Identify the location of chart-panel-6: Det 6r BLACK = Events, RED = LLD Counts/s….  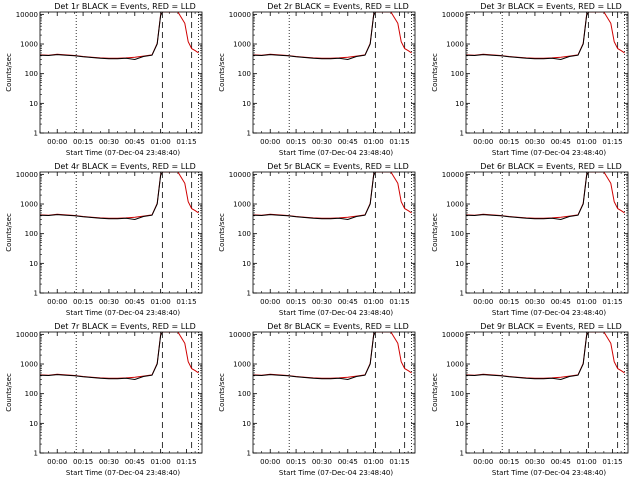
(530, 239).